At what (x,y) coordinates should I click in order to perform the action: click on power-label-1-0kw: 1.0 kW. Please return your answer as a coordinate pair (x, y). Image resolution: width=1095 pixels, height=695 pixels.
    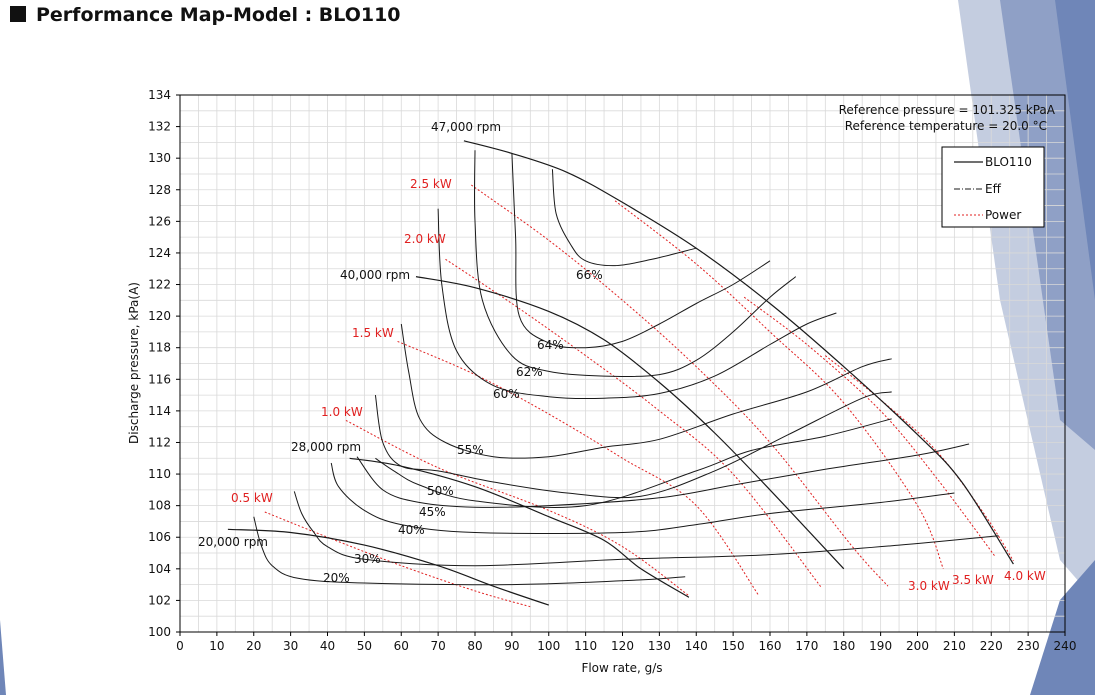
    Looking at the image, I should click on (342, 412).